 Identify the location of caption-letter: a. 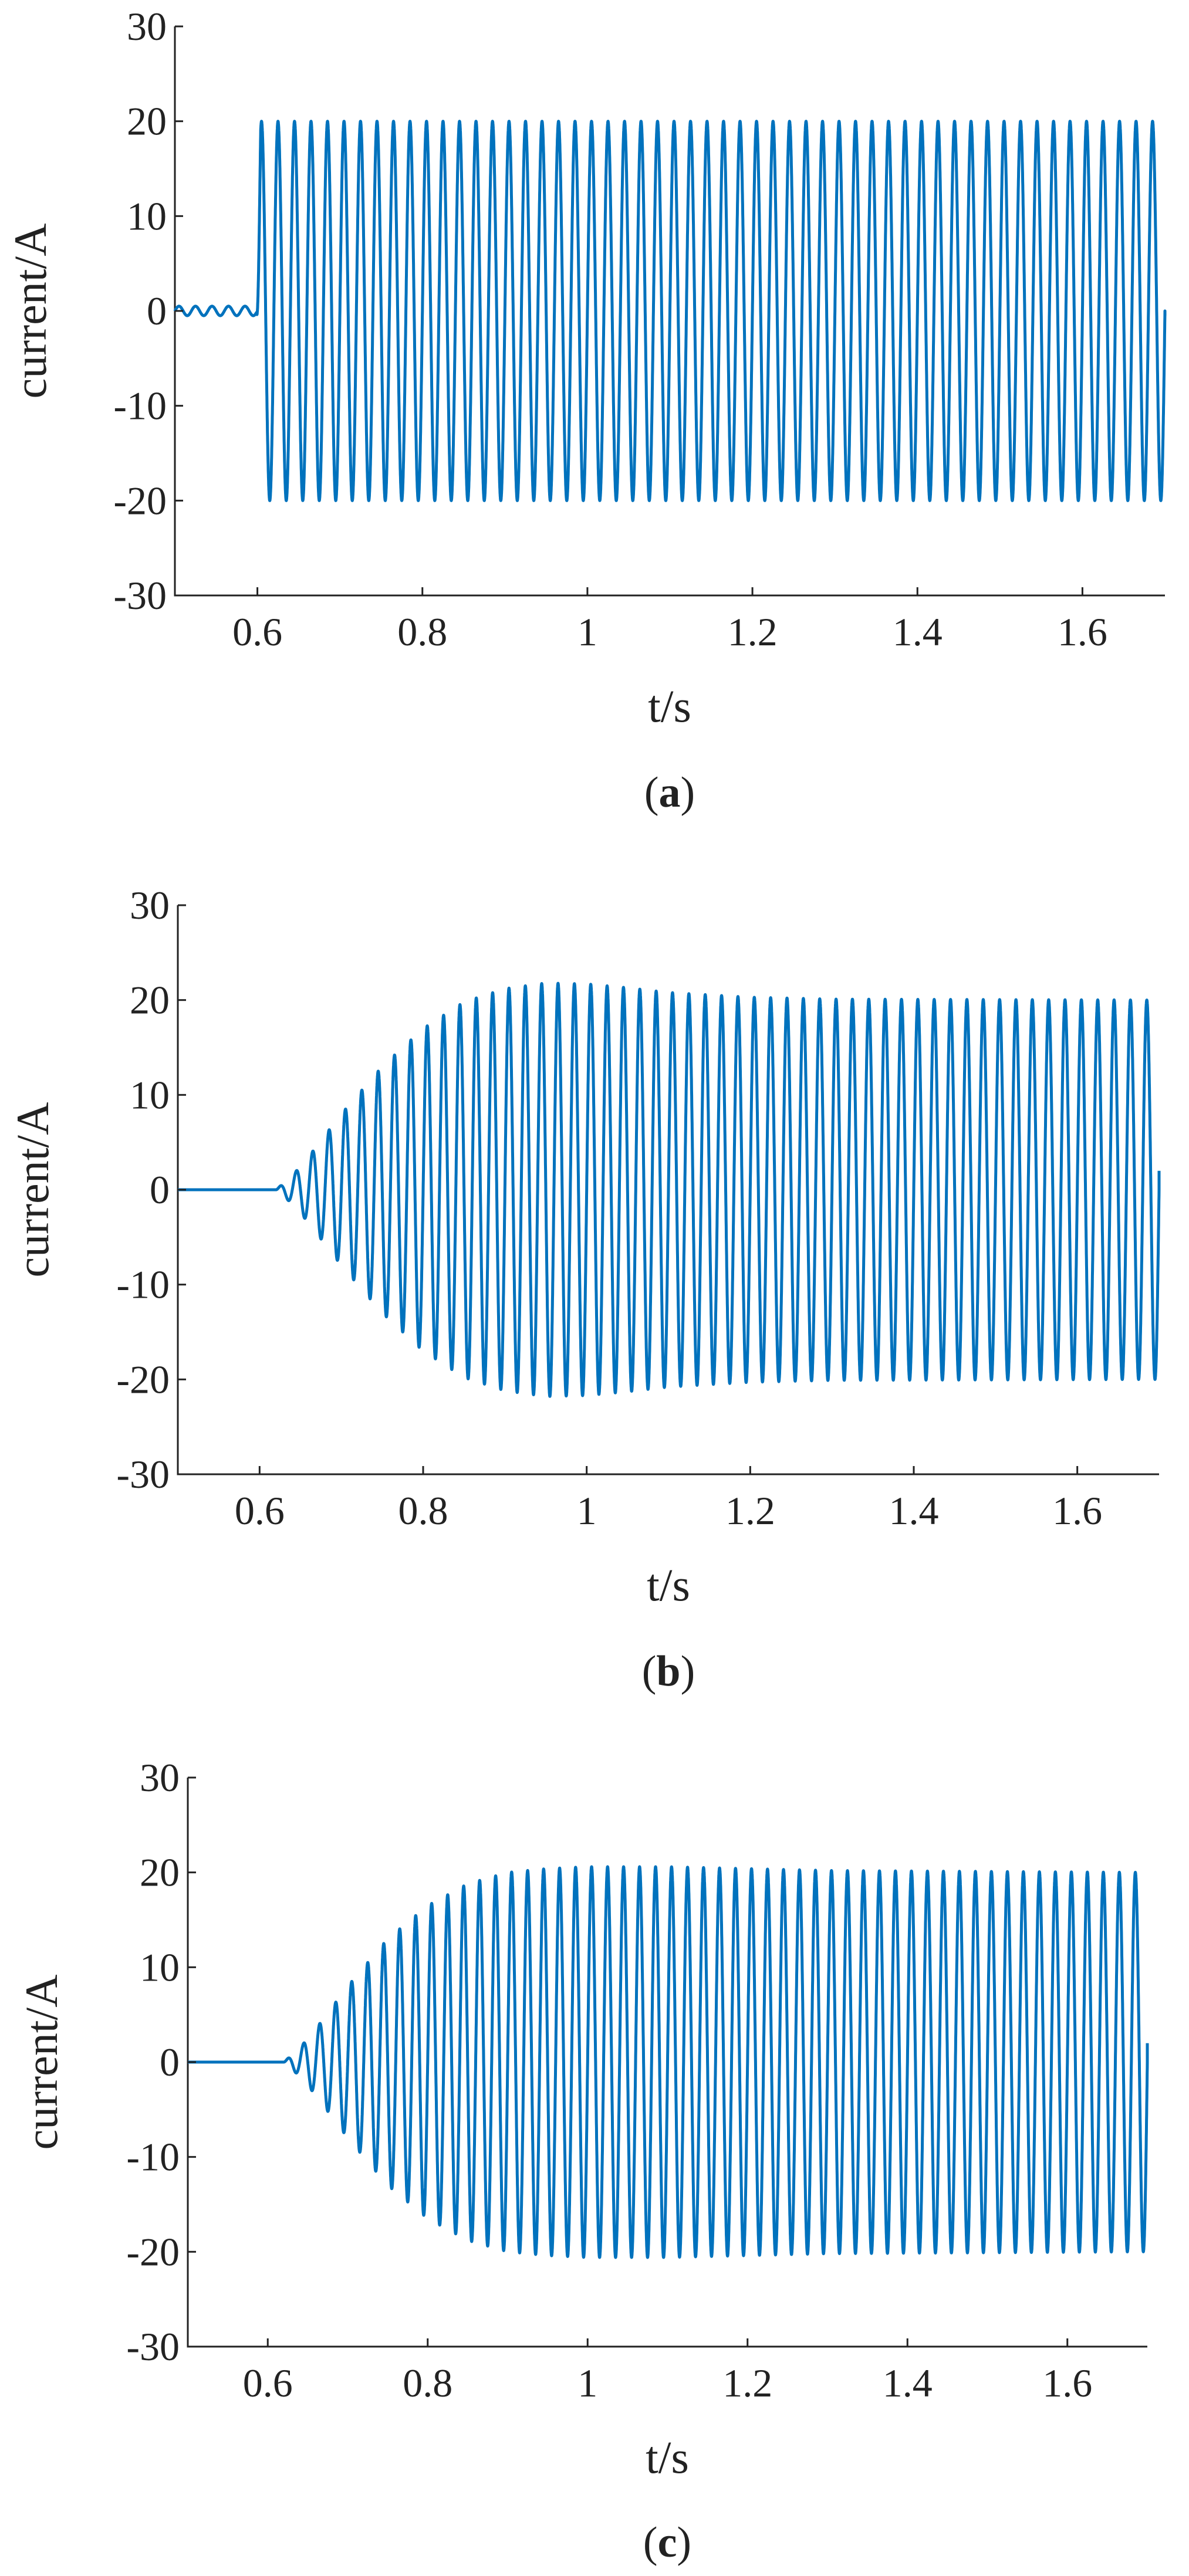
(670, 793).